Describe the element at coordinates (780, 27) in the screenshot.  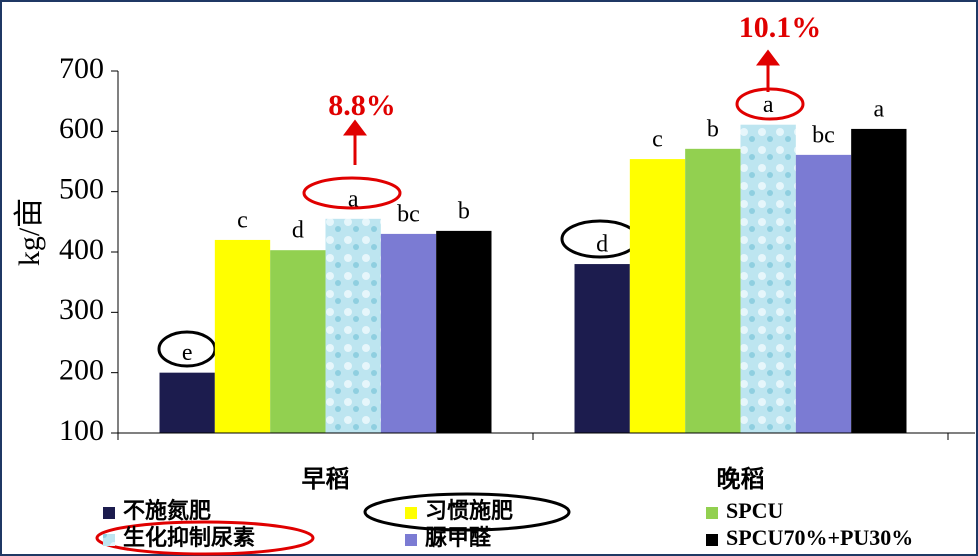
I see `annotation: 10.1%` at that location.